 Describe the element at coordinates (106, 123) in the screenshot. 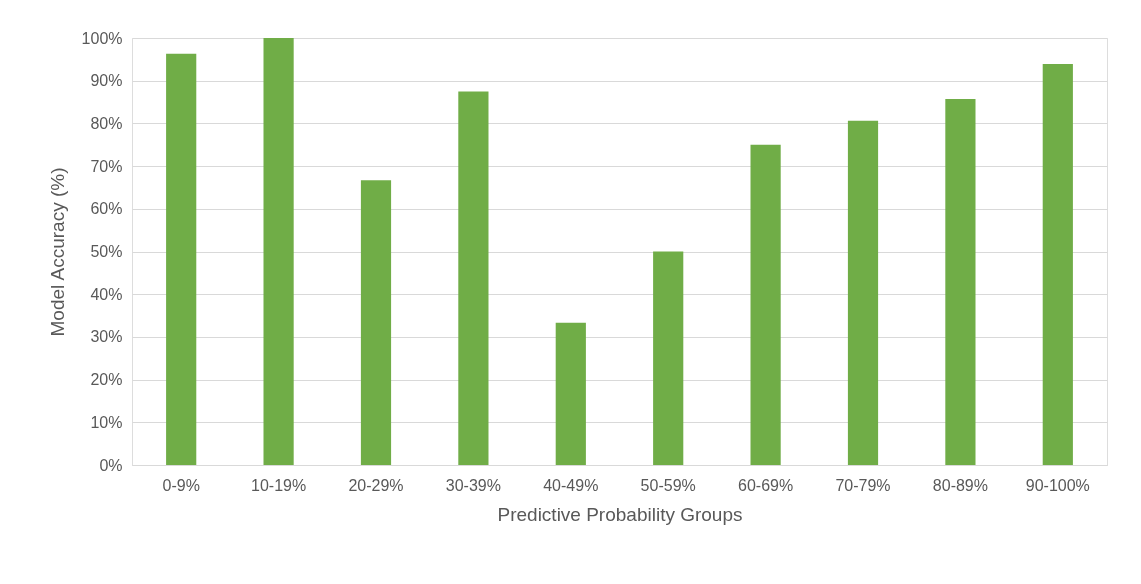

I see `y-tick-label: 80%` at that location.